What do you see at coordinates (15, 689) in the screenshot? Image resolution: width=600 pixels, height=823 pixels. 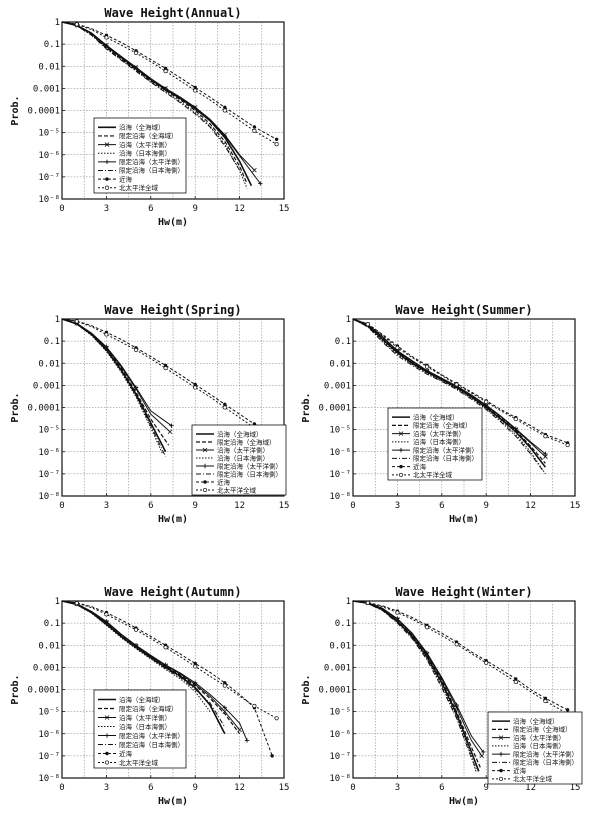 I see `y-axis-label: Prob.` at bounding box center [15, 689].